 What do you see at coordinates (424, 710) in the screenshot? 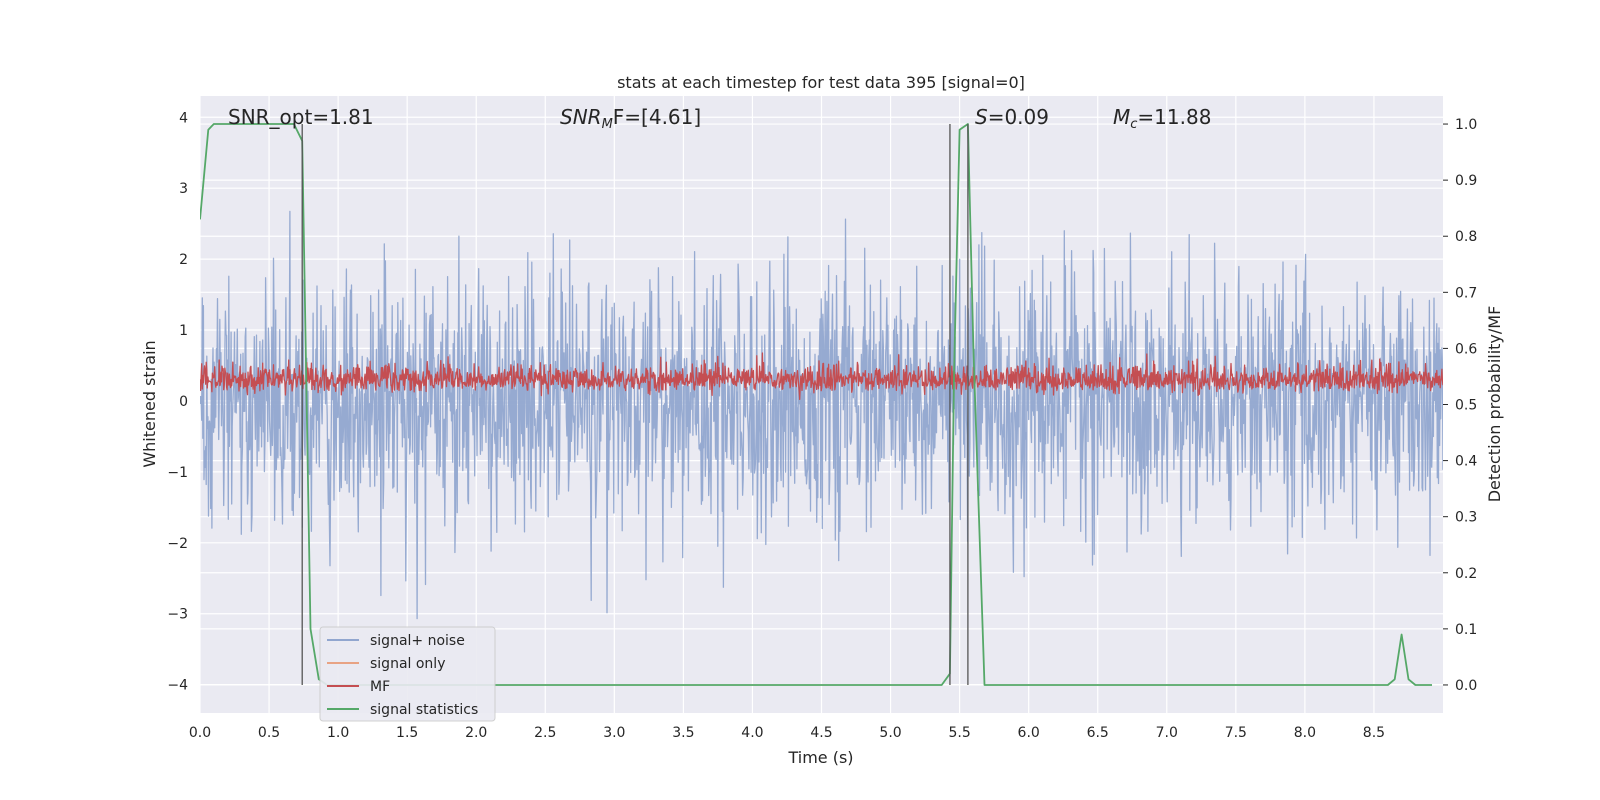
I see `legend-label-signal-statistics: signal statistics` at bounding box center [424, 710].